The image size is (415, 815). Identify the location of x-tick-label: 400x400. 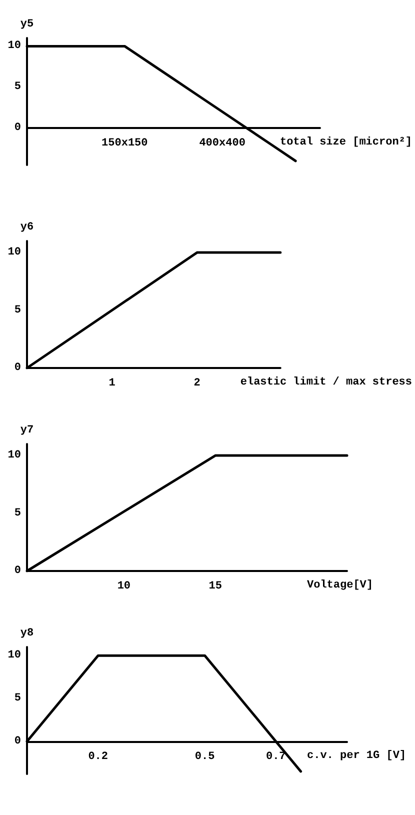
(222, 144).